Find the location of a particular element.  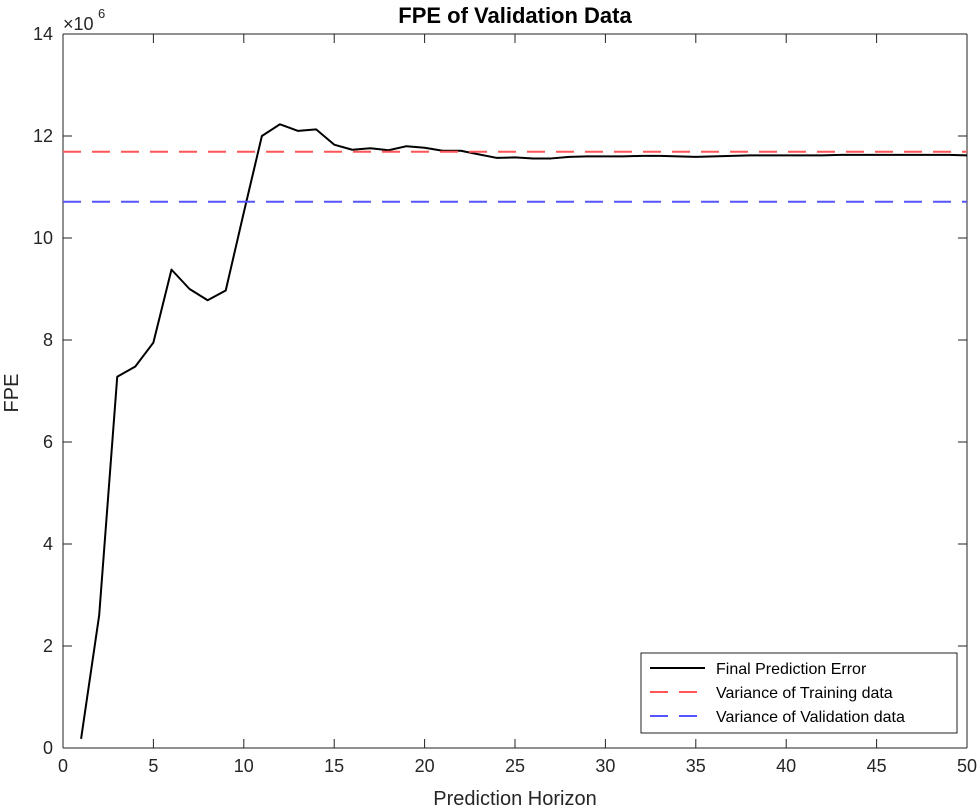

x-tick-label: 0 is located at coordinates (63, 766).